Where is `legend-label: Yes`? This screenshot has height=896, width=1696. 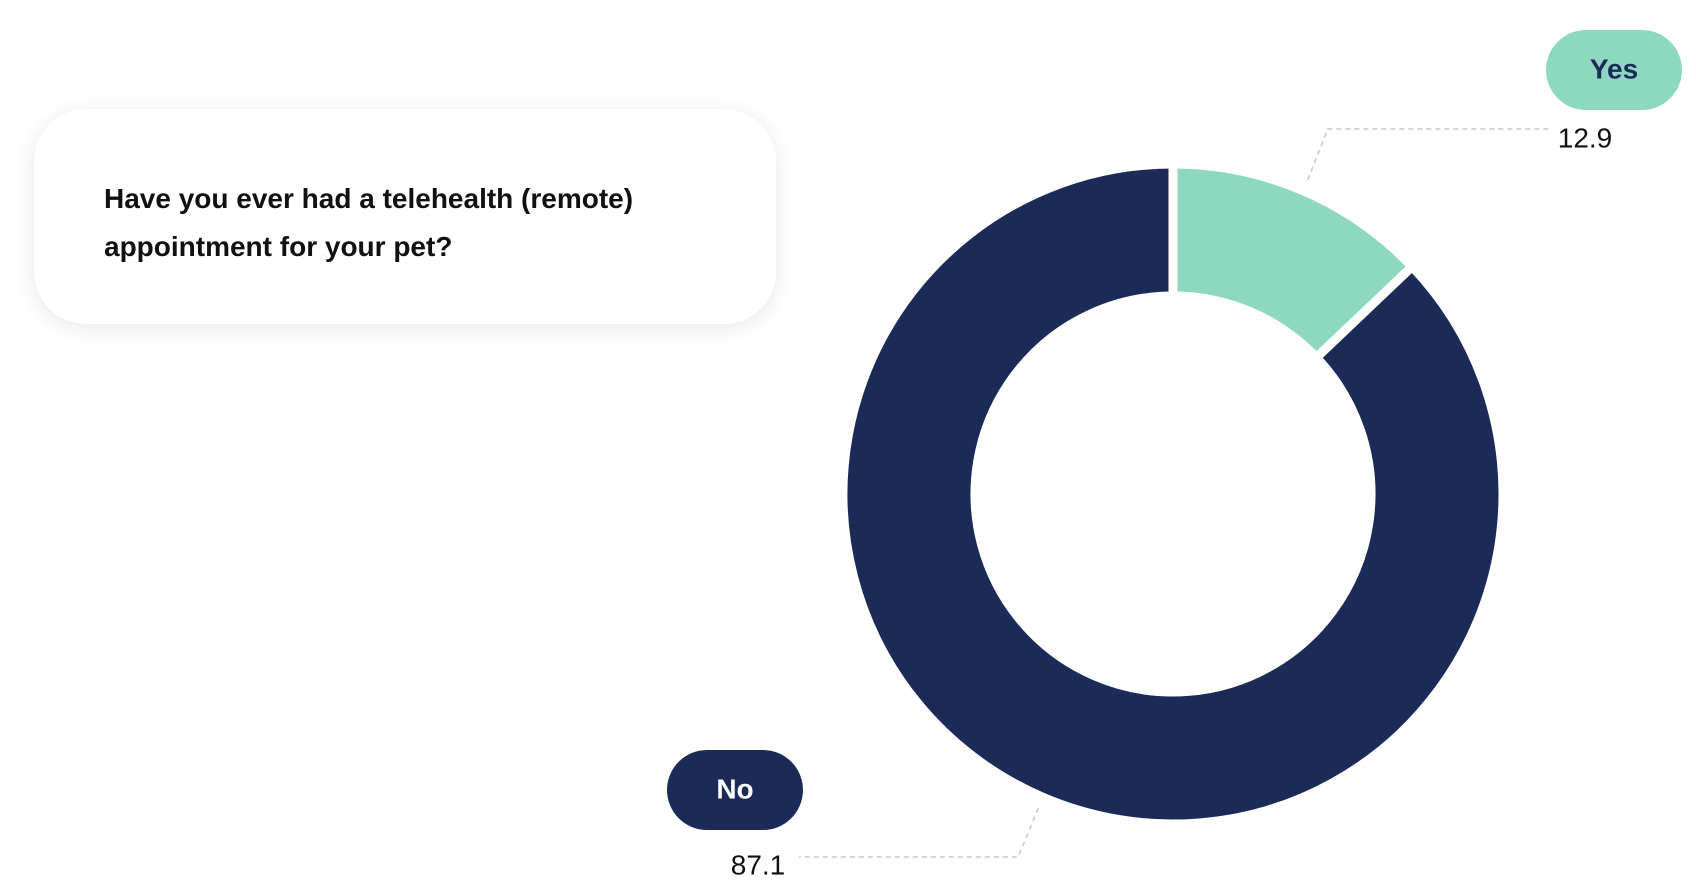
legend-label: Yes is located at coordinates (1614, 68).